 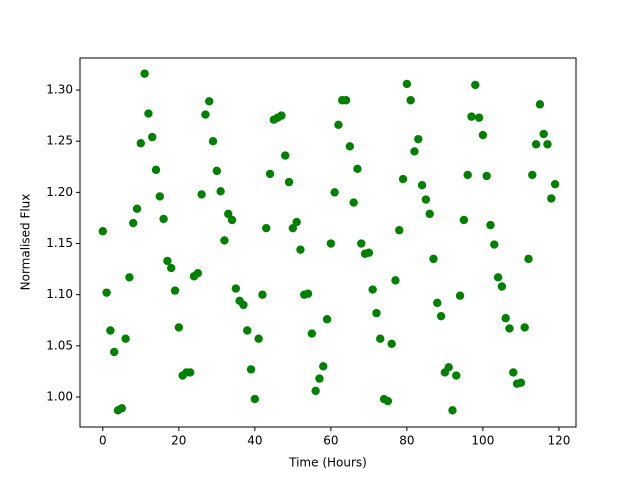 I want to click on y-tick-label: 1.00, so click(x=59, y=397).